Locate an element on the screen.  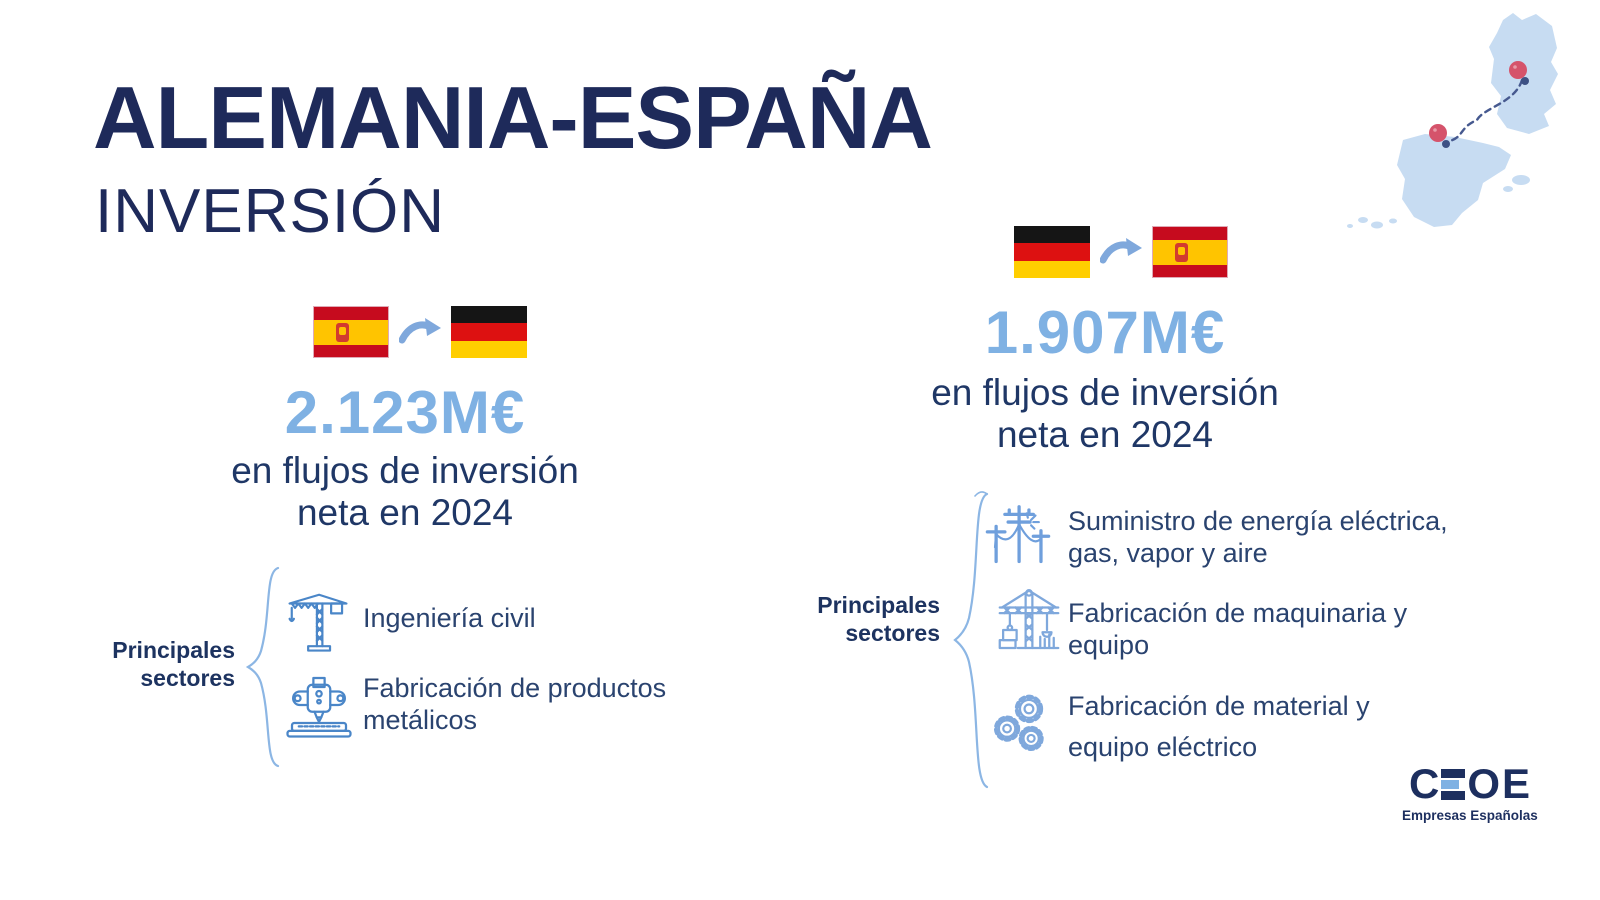
spain-pin is located at coordinates (1438, 133).